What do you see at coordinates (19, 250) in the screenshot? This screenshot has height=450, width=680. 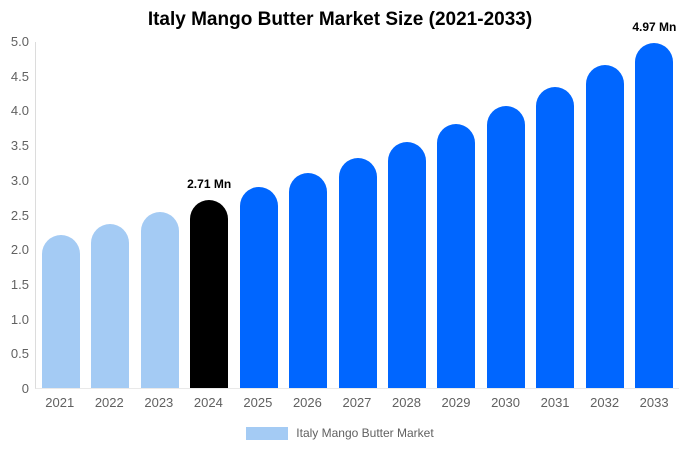 I see `y-axis-label-2.0: 2.0` at bounding box center [19, 250].